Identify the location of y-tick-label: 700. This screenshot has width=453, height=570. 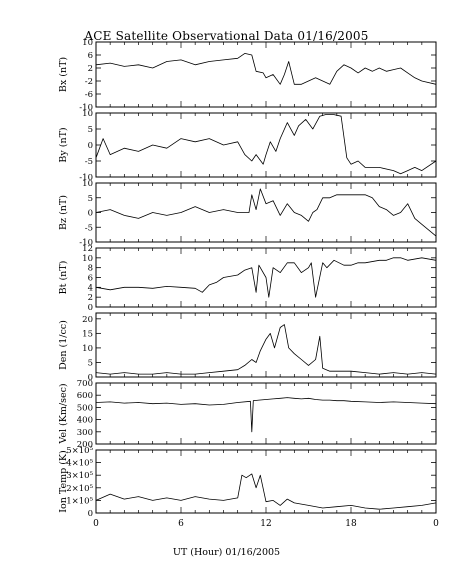
(85, 384).